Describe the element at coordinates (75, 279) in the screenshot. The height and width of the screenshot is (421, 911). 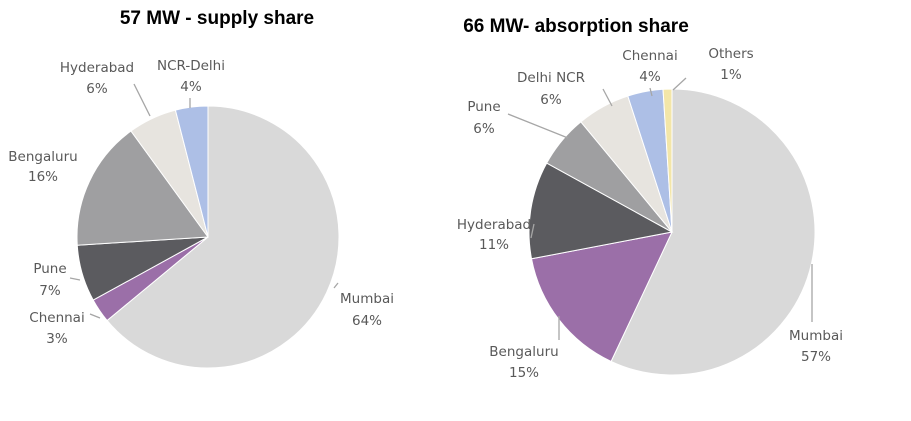
I see `leader-pune` at that location.